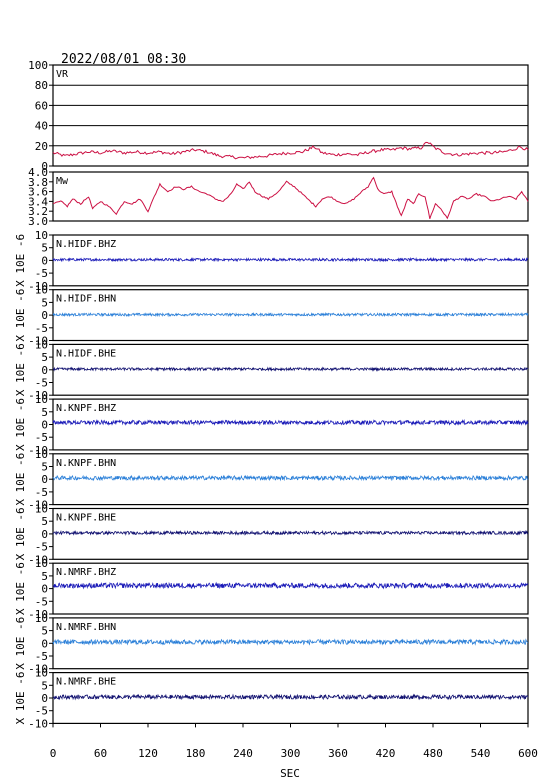 The width and height of the screenshot is (554, 781). What do you see at coordinates (38, 211) in the screenshot?
I see `y-tick-label: 3.2` at bounding box center [38, 211].